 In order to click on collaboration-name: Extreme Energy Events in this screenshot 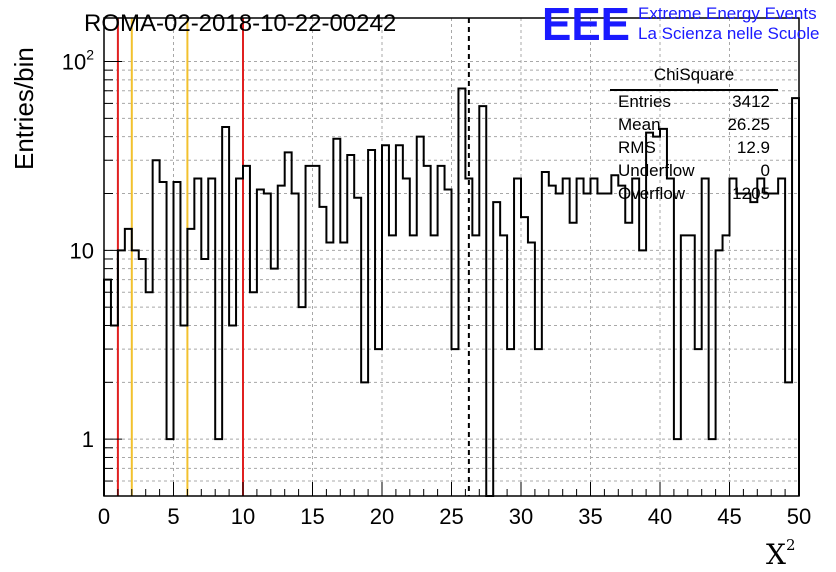, I will do `click(727, 13)`.